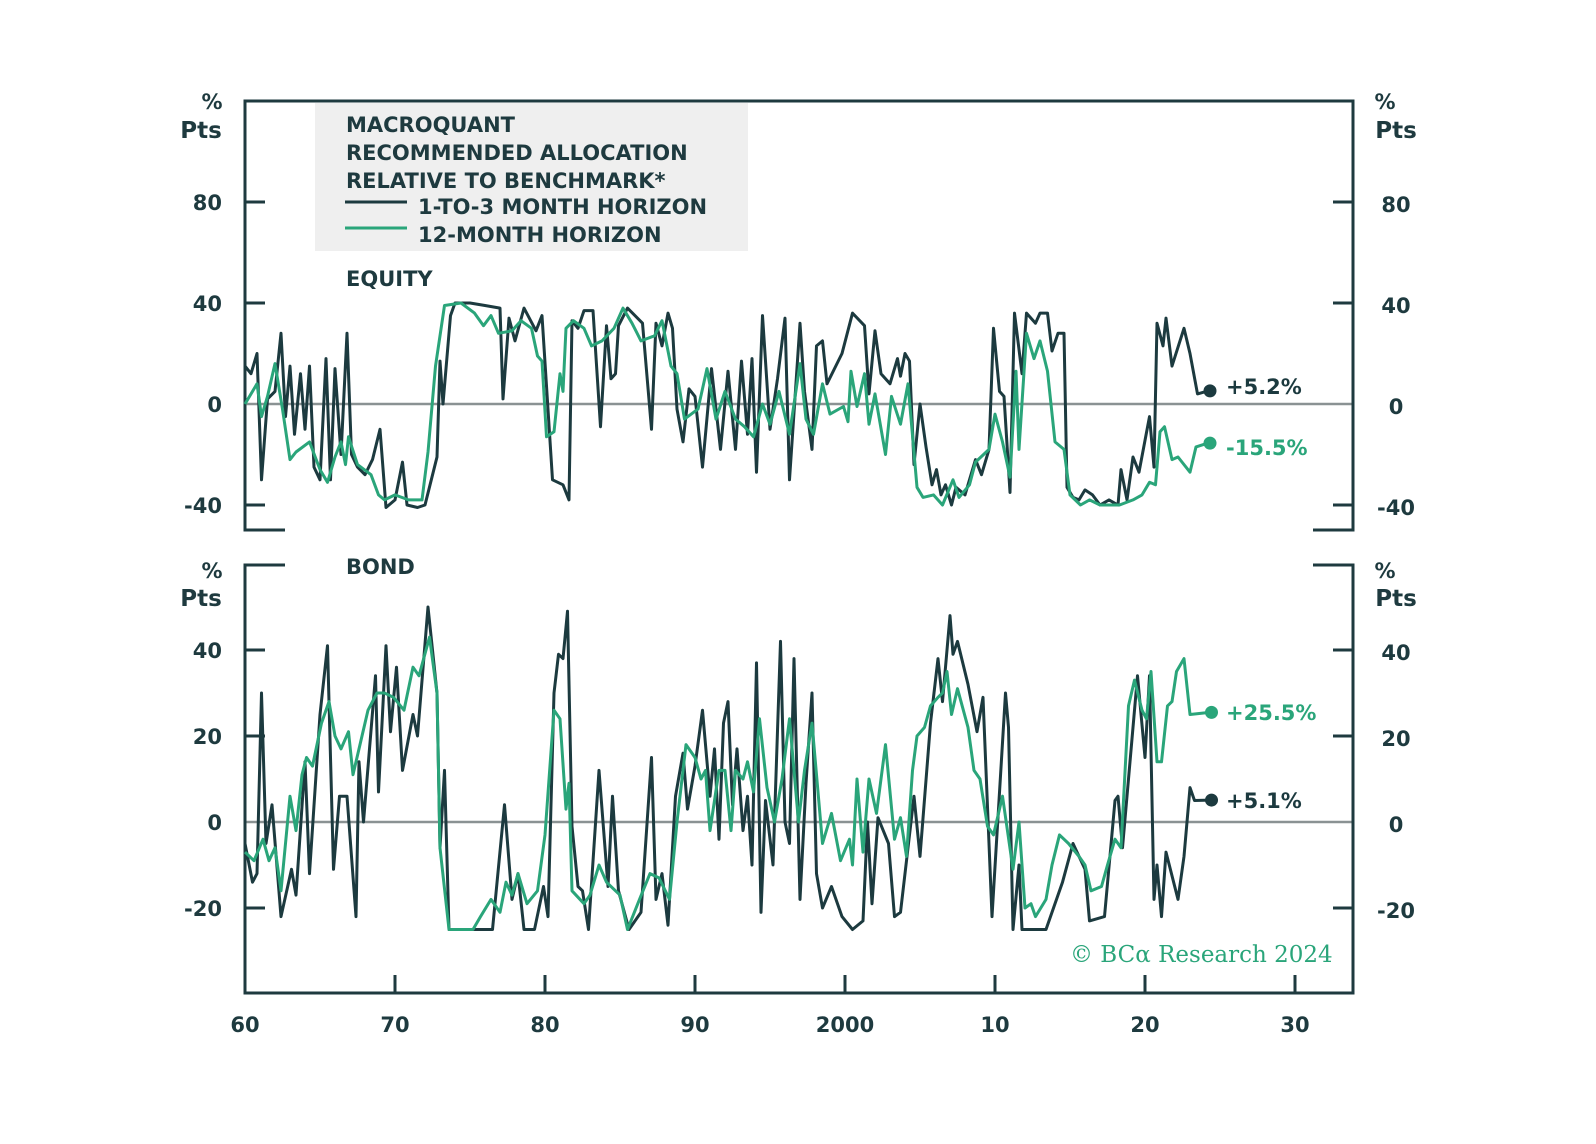 Image resolution: width=1596 pixels, height=1144 pixels. I want to click on bond-end-label: +5.1%, so click(1264, 801).